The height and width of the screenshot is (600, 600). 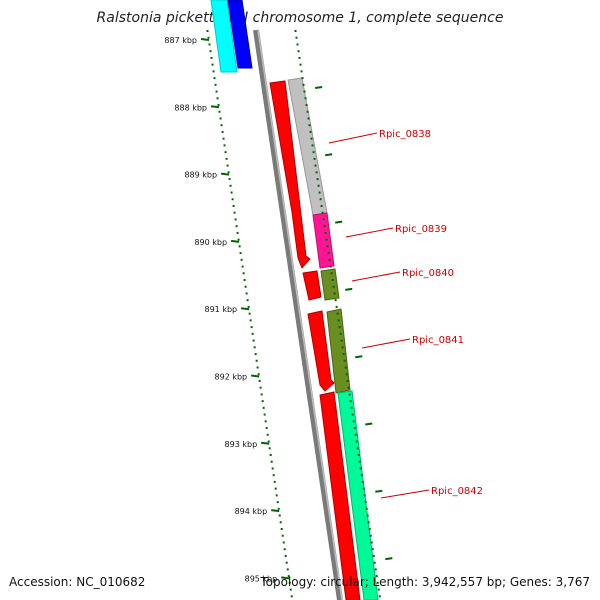 What do you see at coordinates (300, 314) in the screenshot?
I see `chromosome-backbone-highlight` at bounding box center [300, 314].